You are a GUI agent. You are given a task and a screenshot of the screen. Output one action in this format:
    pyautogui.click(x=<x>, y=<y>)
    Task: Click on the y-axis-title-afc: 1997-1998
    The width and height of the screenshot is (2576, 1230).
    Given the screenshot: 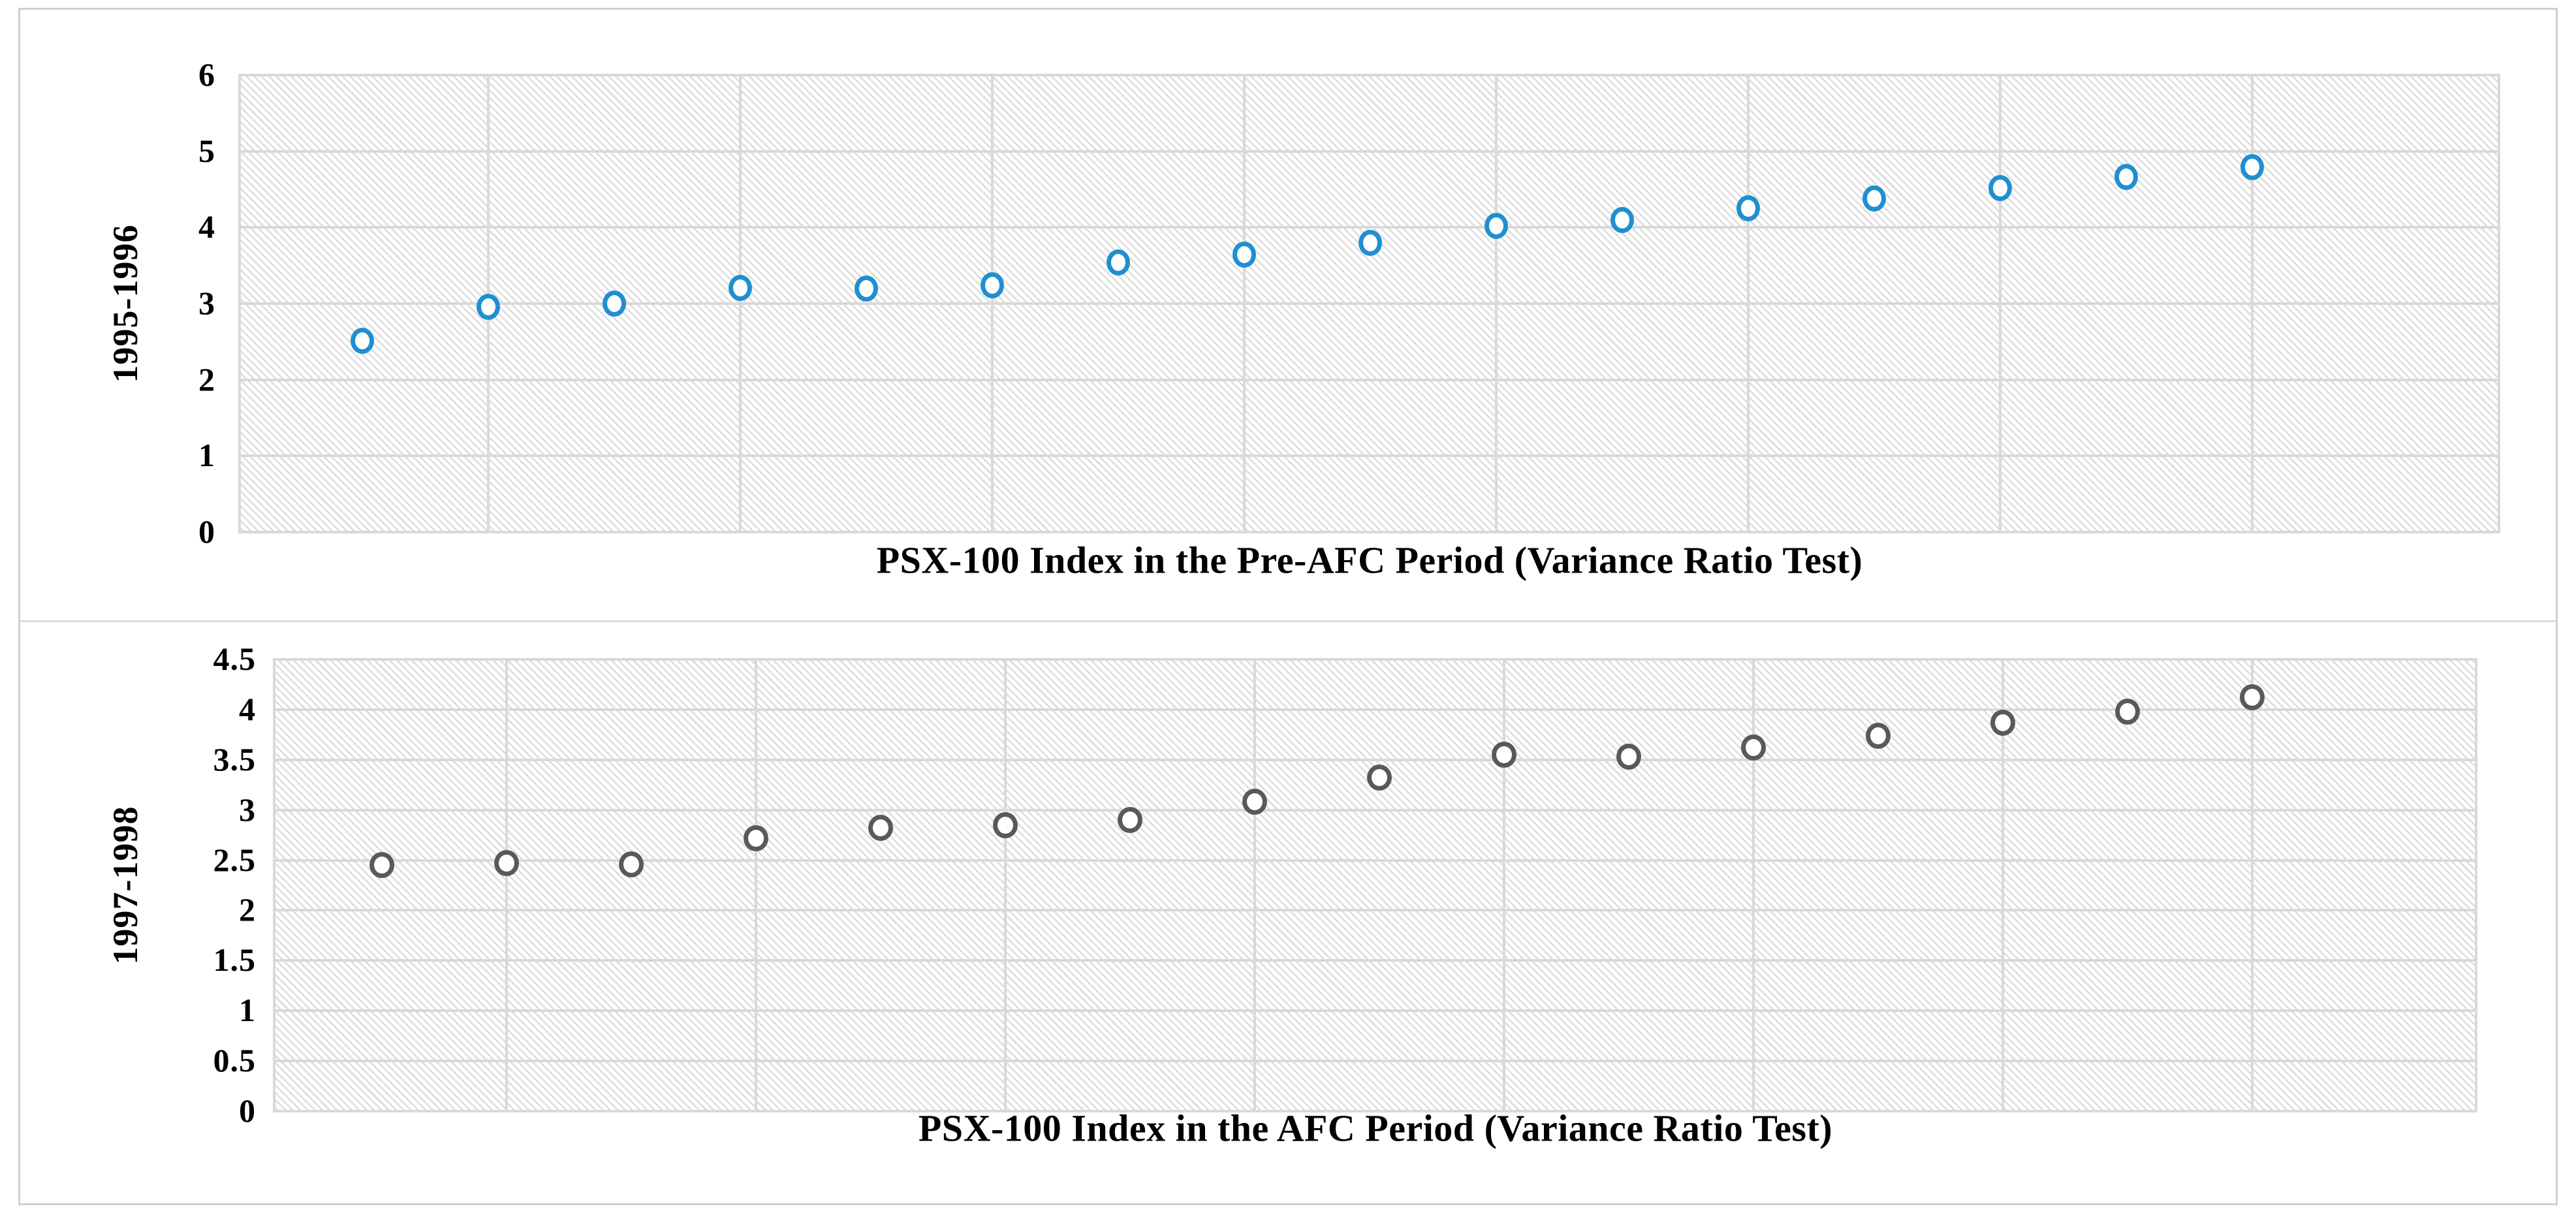 What is the action you would take?
    pyautogui.click(x=125, y=885)
    